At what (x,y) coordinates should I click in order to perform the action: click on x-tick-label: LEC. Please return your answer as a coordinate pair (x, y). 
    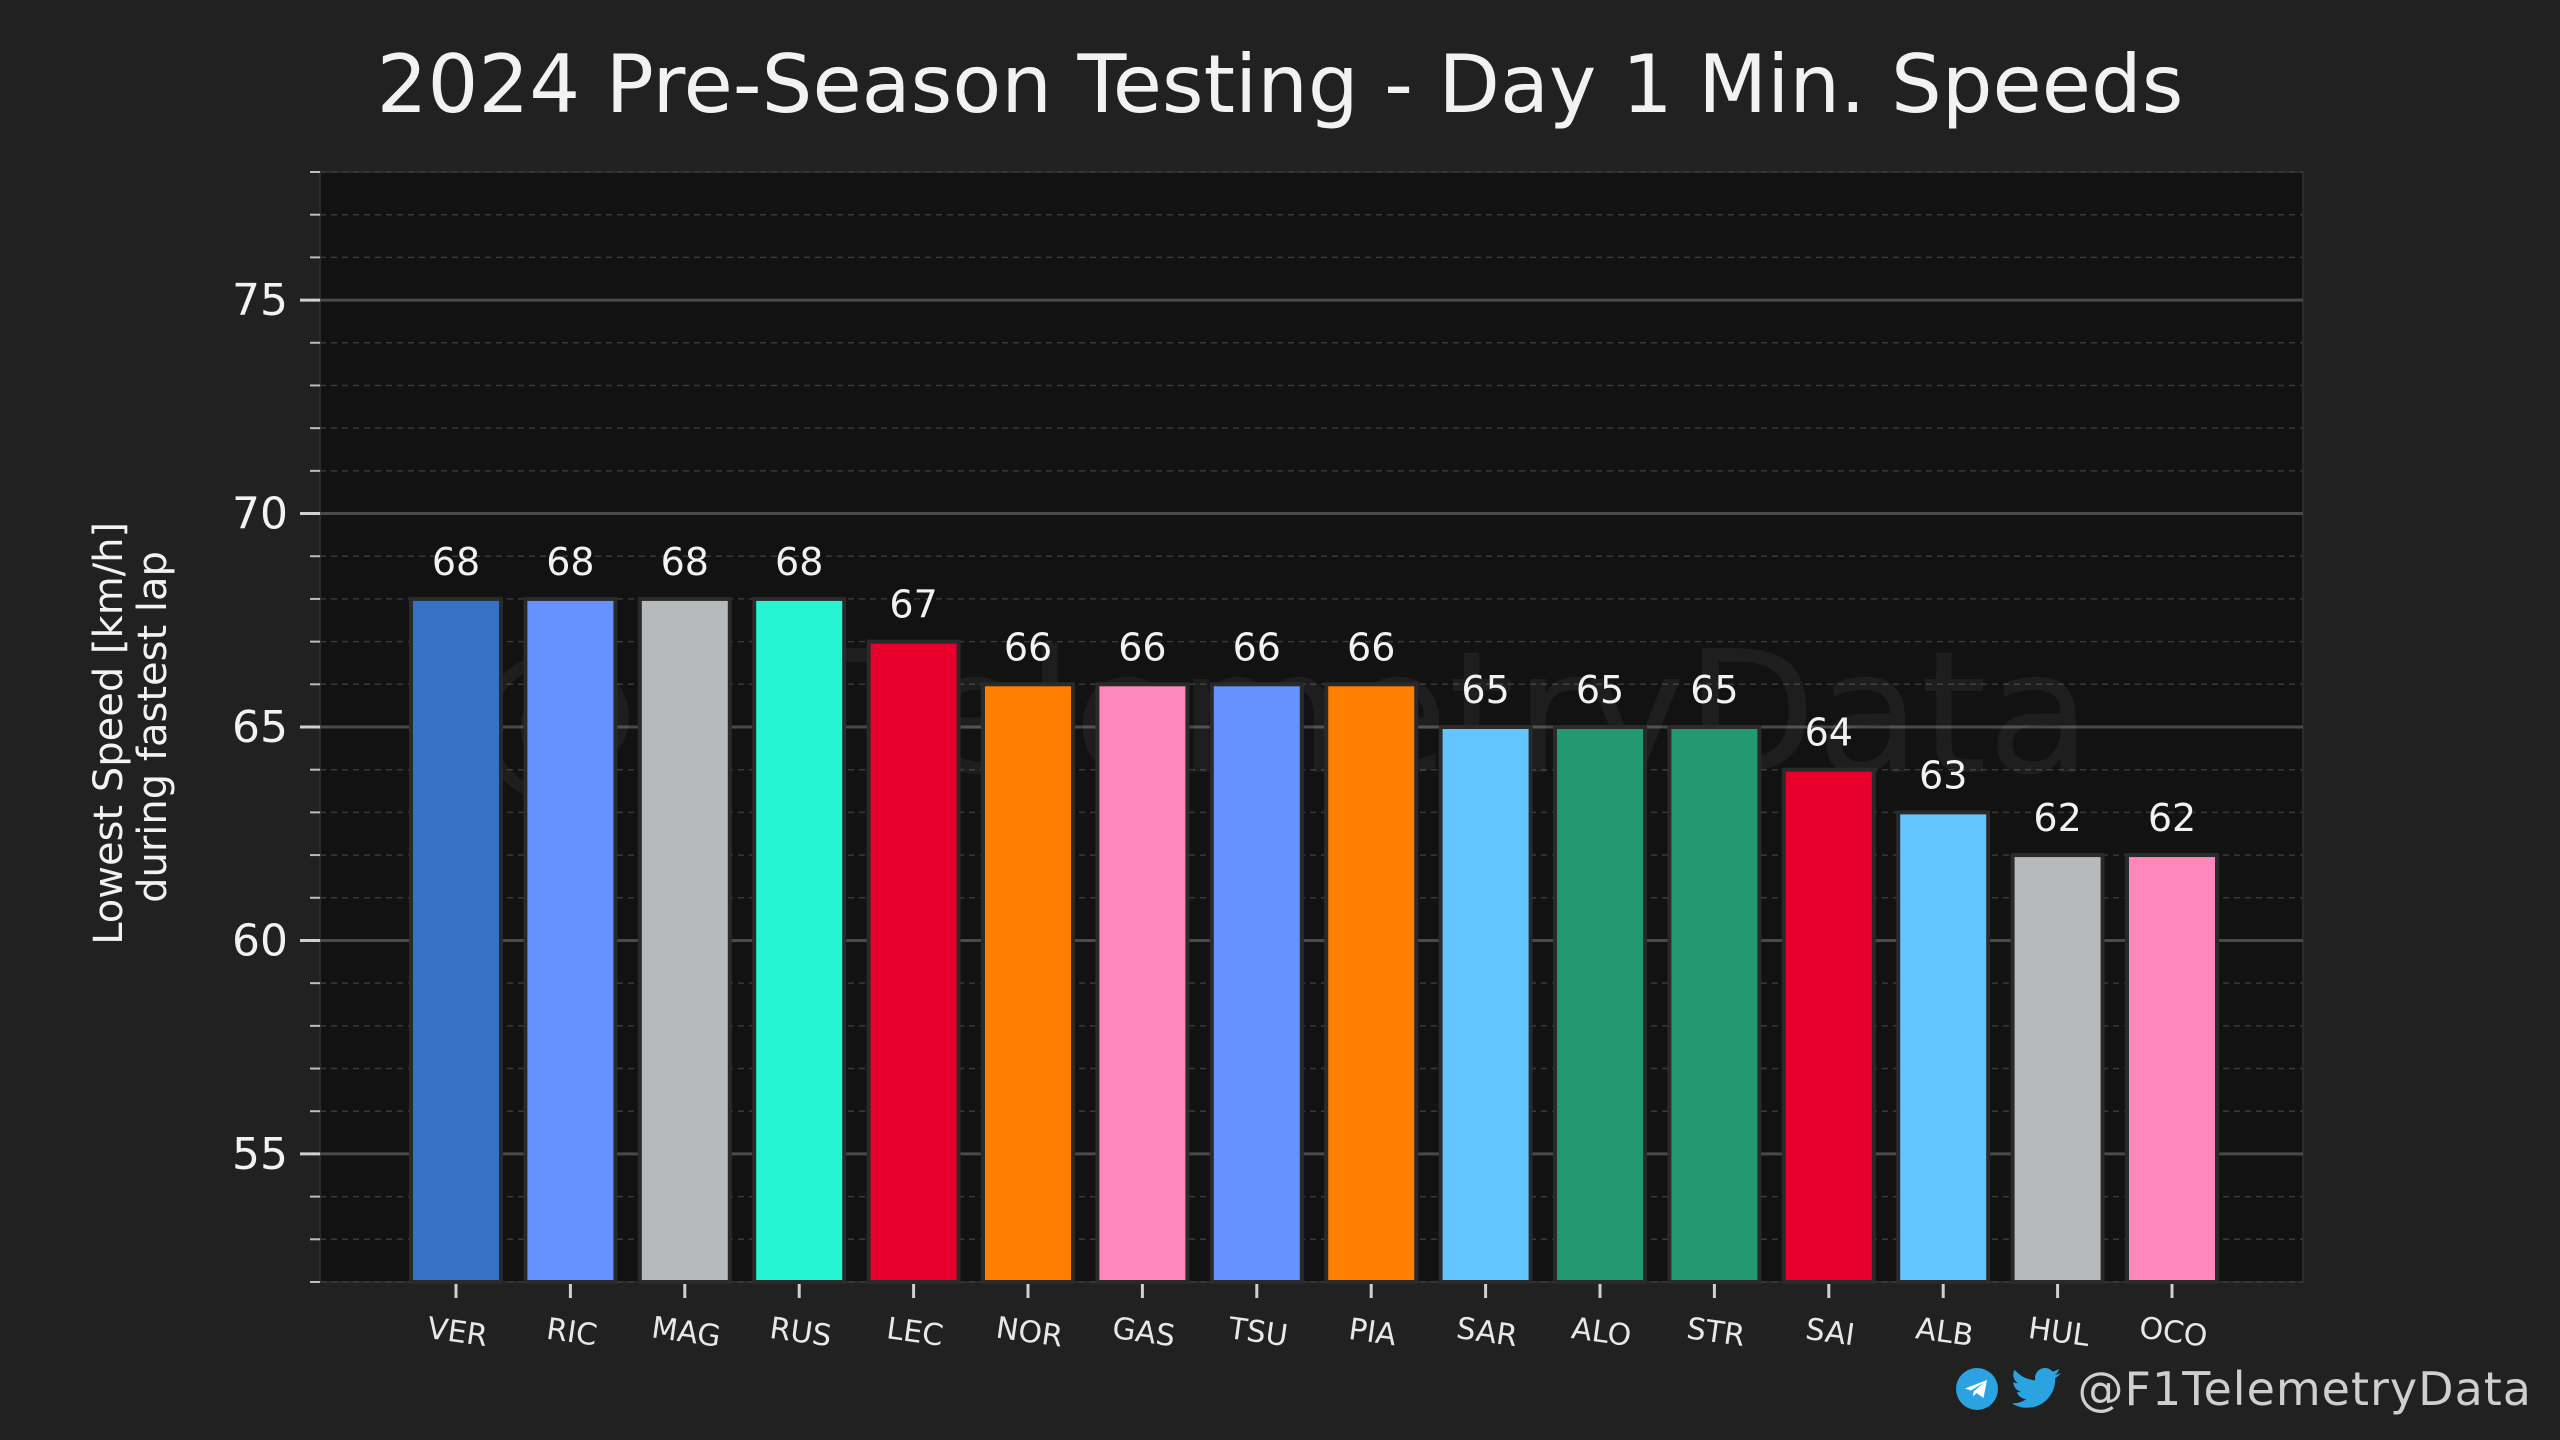
    Looking at the image, I should click on (914, 1332).